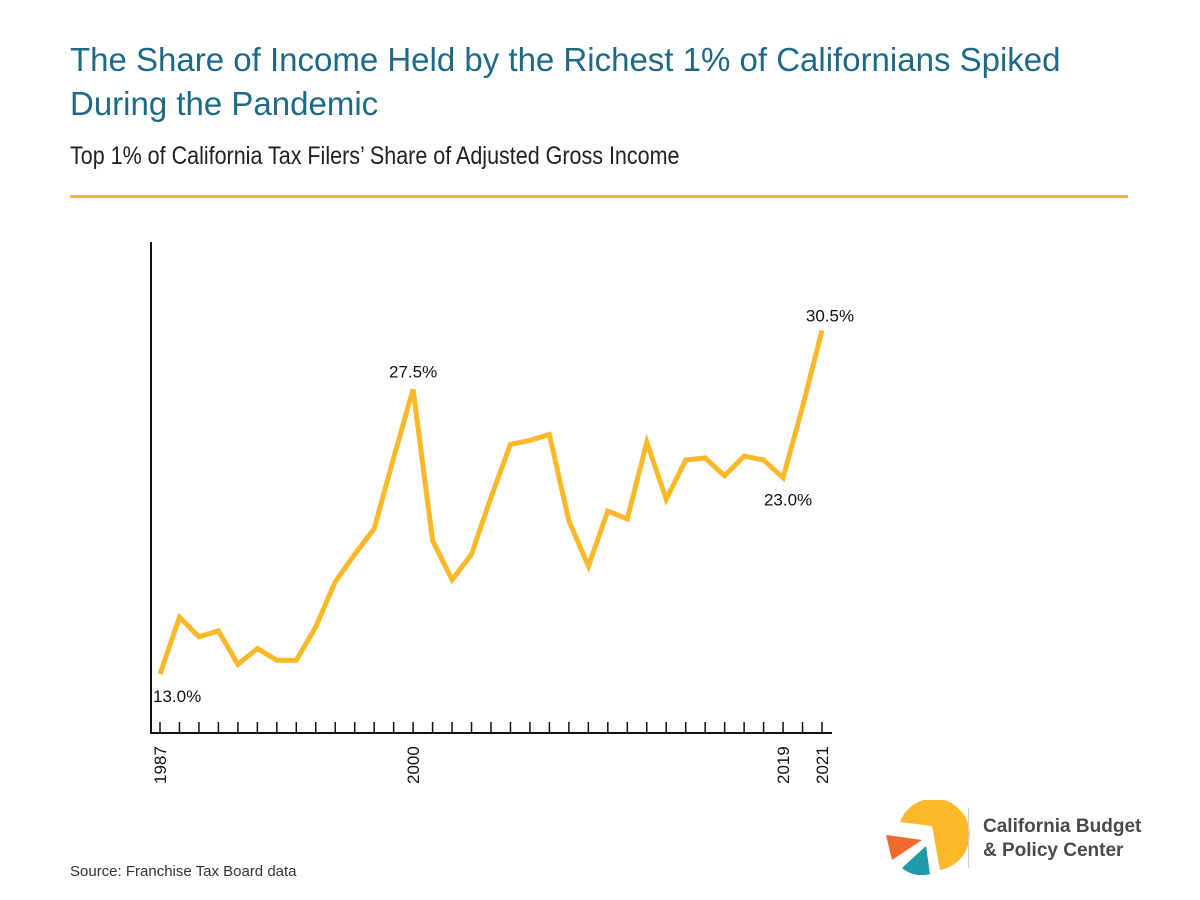 The height and width of the screenshot is (900, 1200). I want to click on logo-text: California Budget & Policy Center, so click(1062, 839).